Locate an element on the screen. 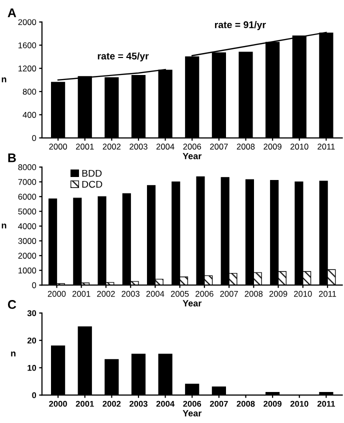 This screenshot has height=423, width=344. x-tick-label: 2005 is located at coordinates (179, 293).